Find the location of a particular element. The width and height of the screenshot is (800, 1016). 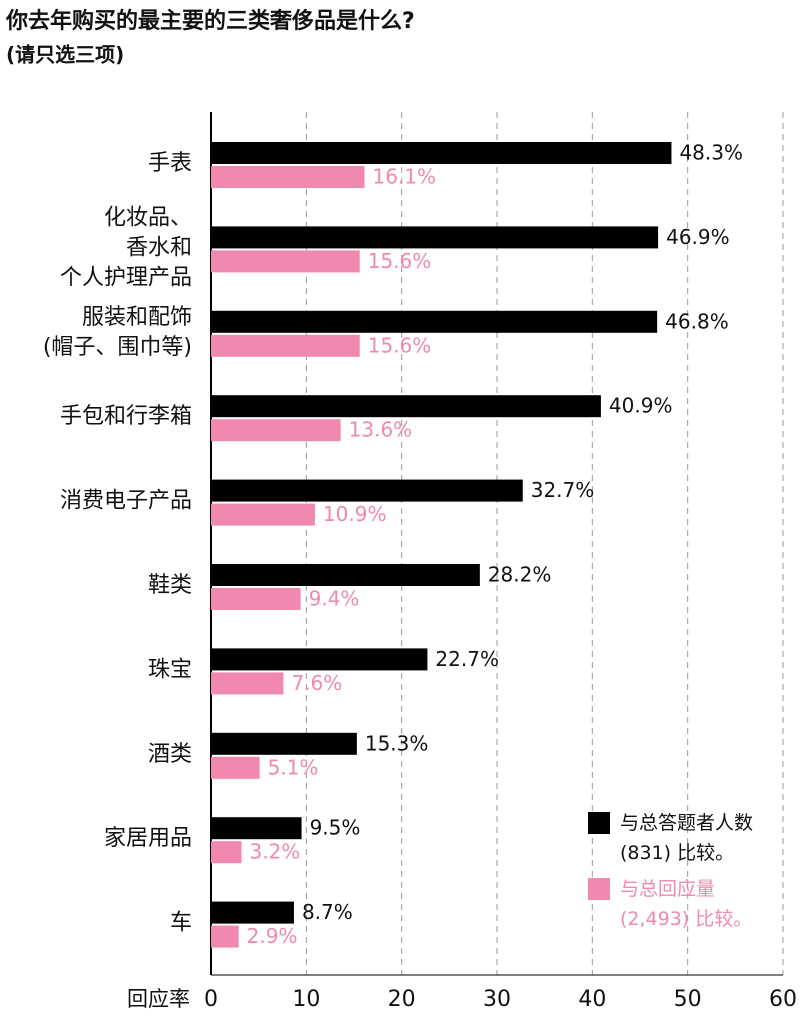

value-label: 15.3% is located at coordinates (397, 743).